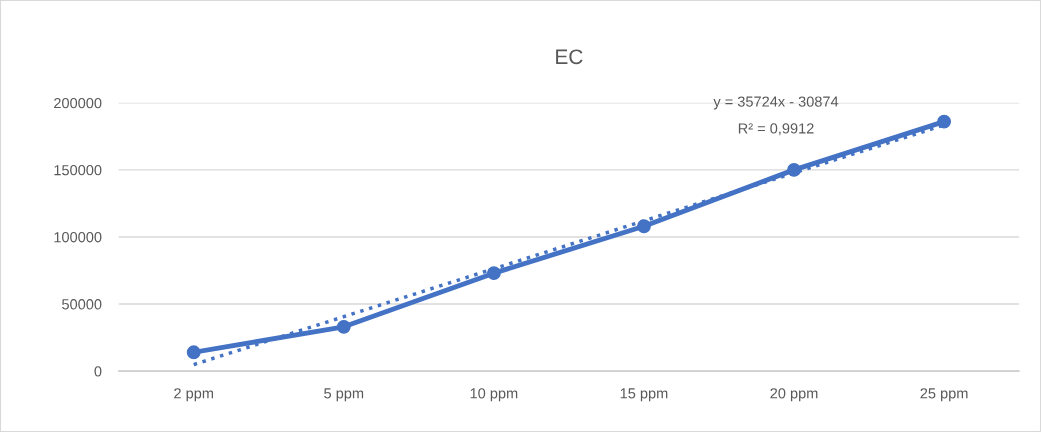 Image resolution: width=1041 pixels, height=432 pixels. What do you see at coordinates (194, 395) in the screenshot?
I see `x-tick-label: 2 ppm` at bounding box center [194, 395].